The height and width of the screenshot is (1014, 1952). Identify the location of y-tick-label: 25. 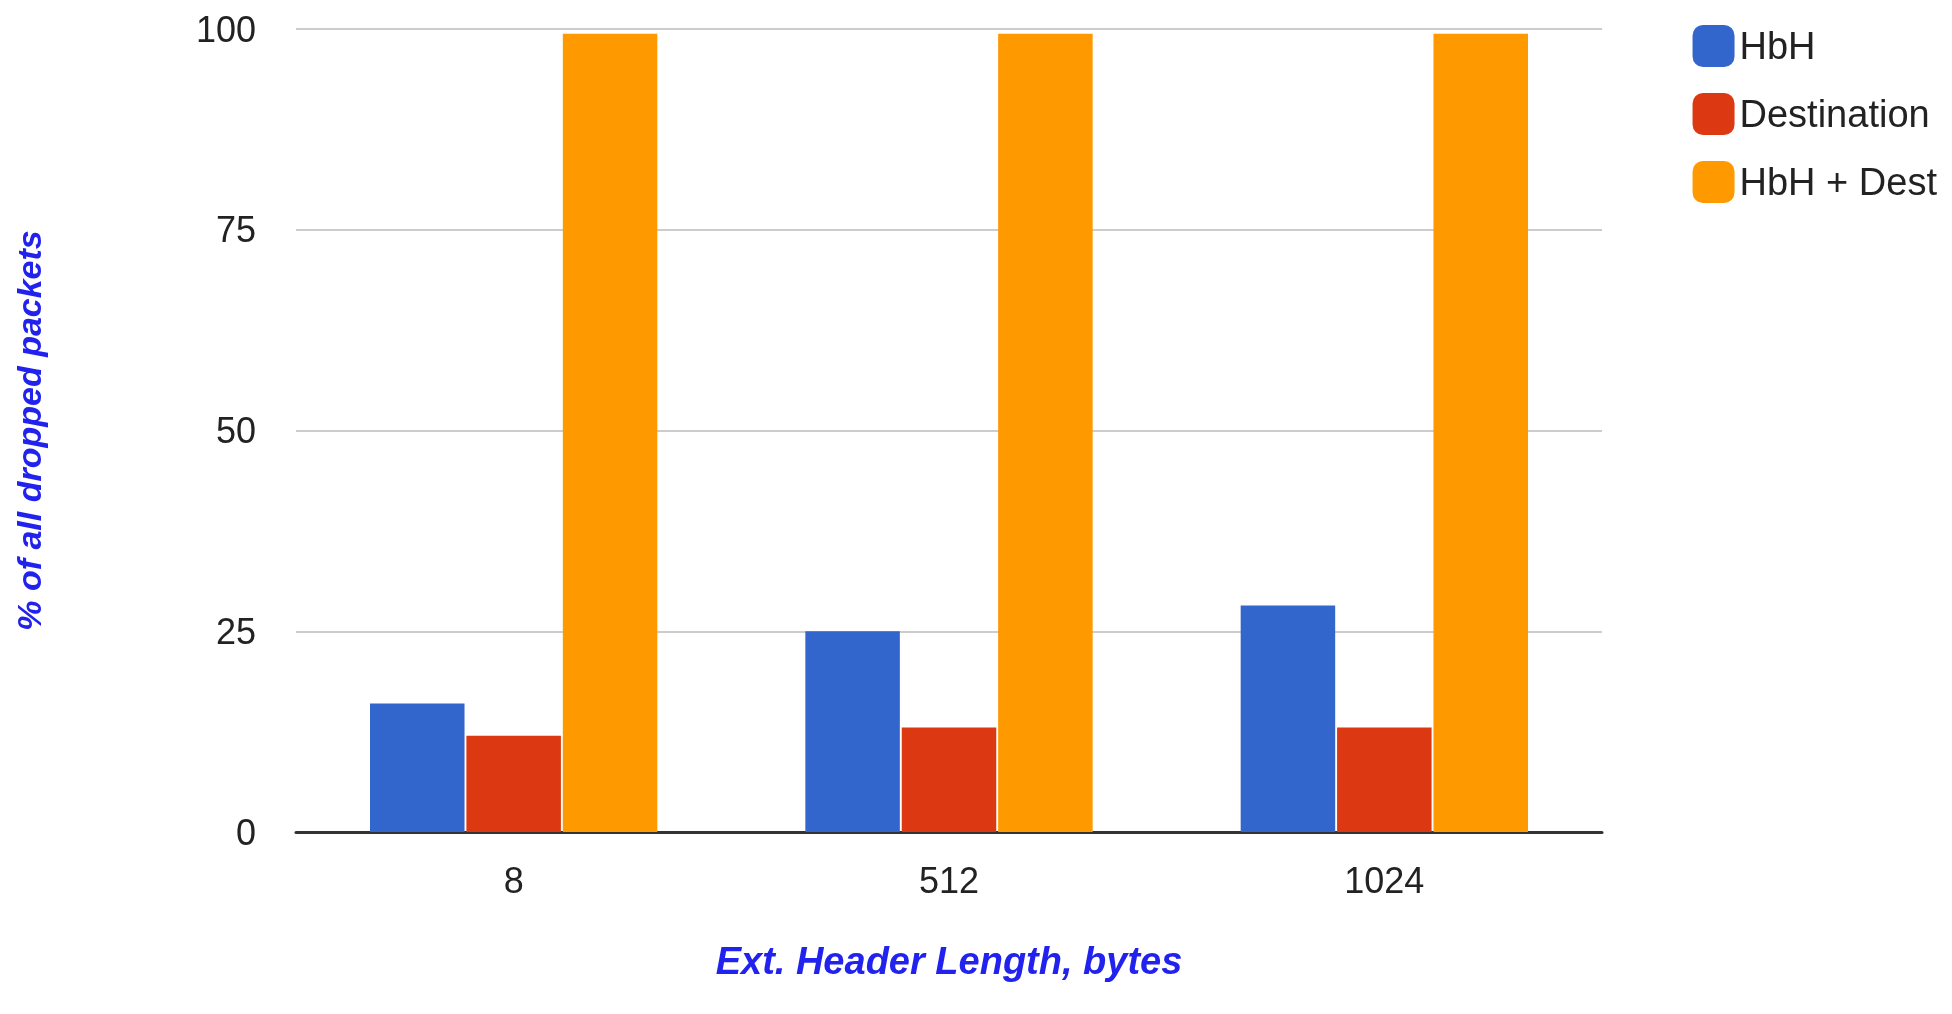
(235, 631).